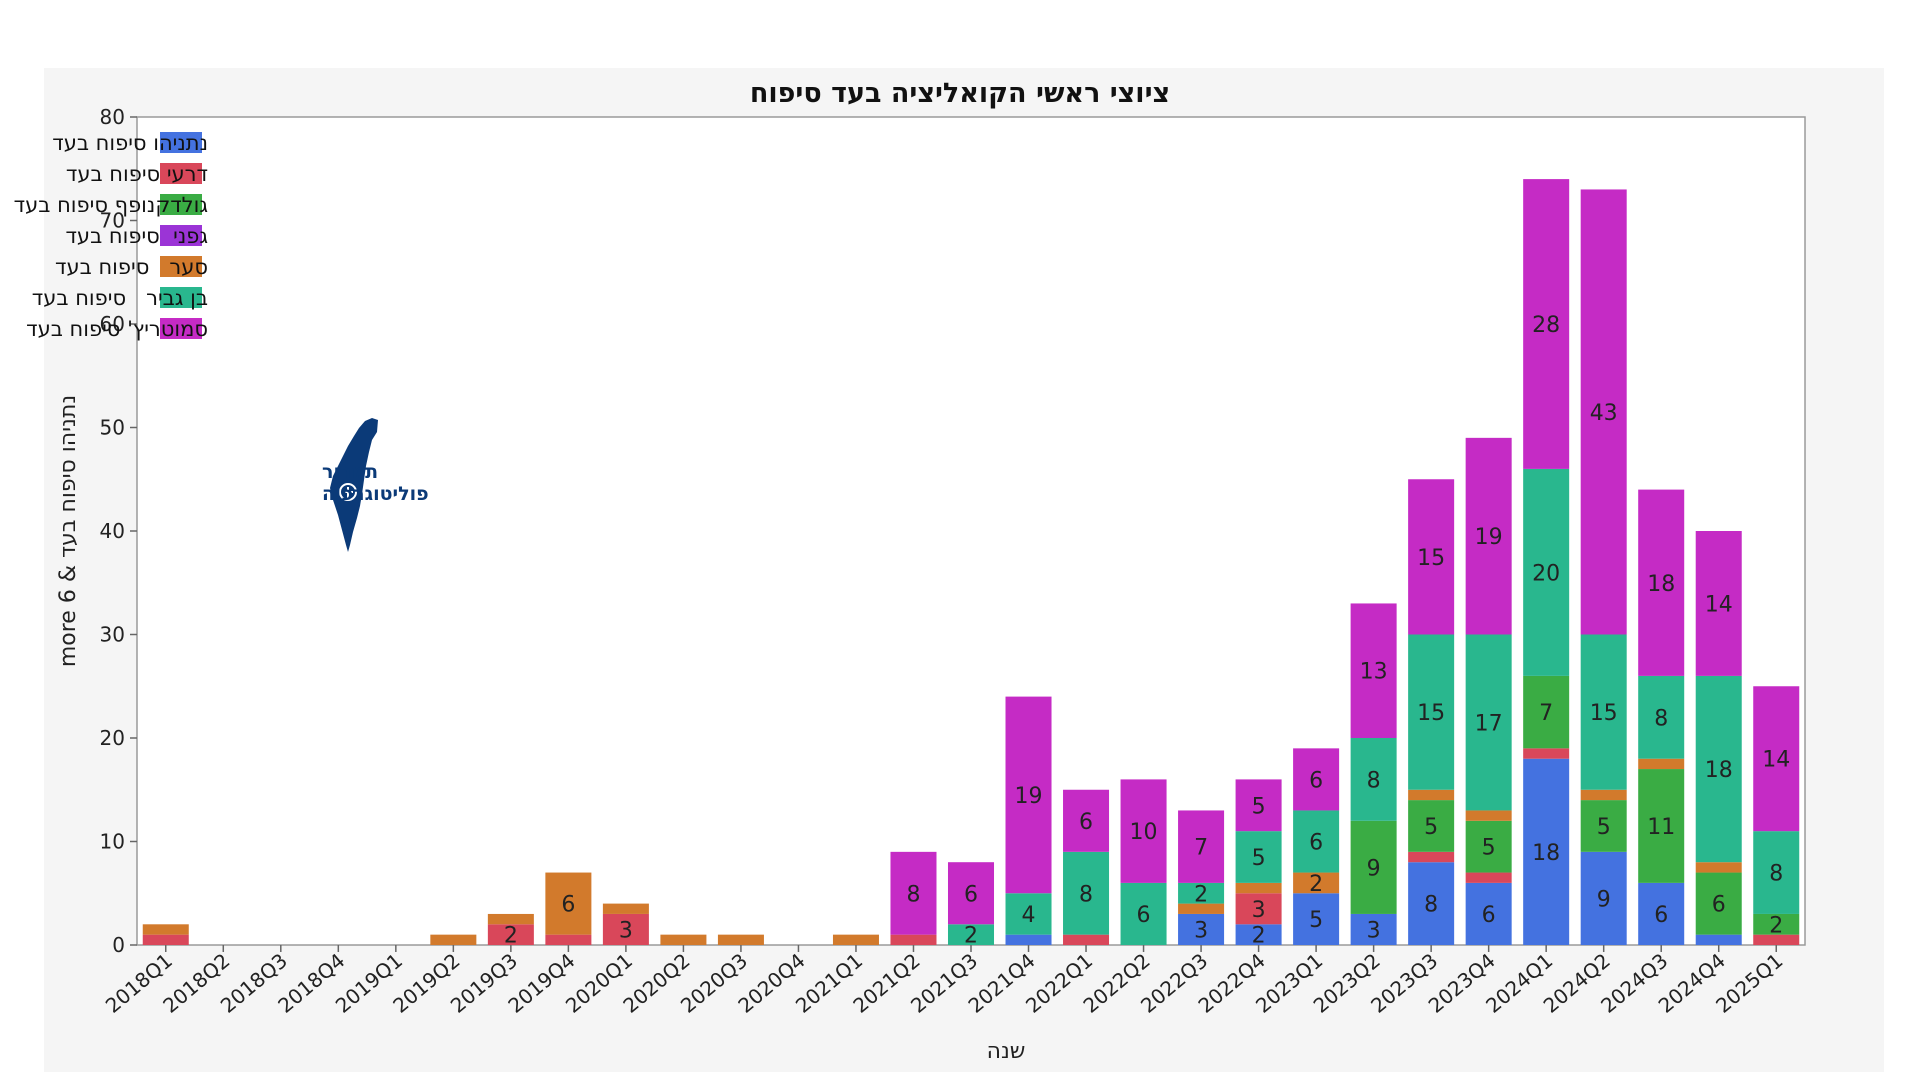 Image resolution: width=1920 pixels, height=1080 pixels. What do you see at coordinates (1006, 1051) in the screenshot?
I see `x-axis-title: שנה` at bounding box center [1006, 1051].